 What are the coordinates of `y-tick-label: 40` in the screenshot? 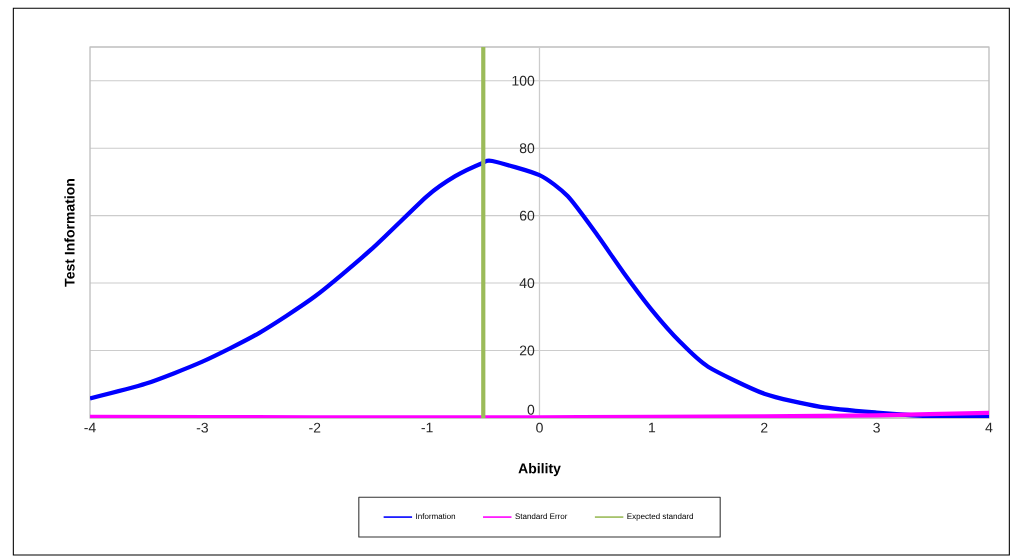 It's located at (527, 283).